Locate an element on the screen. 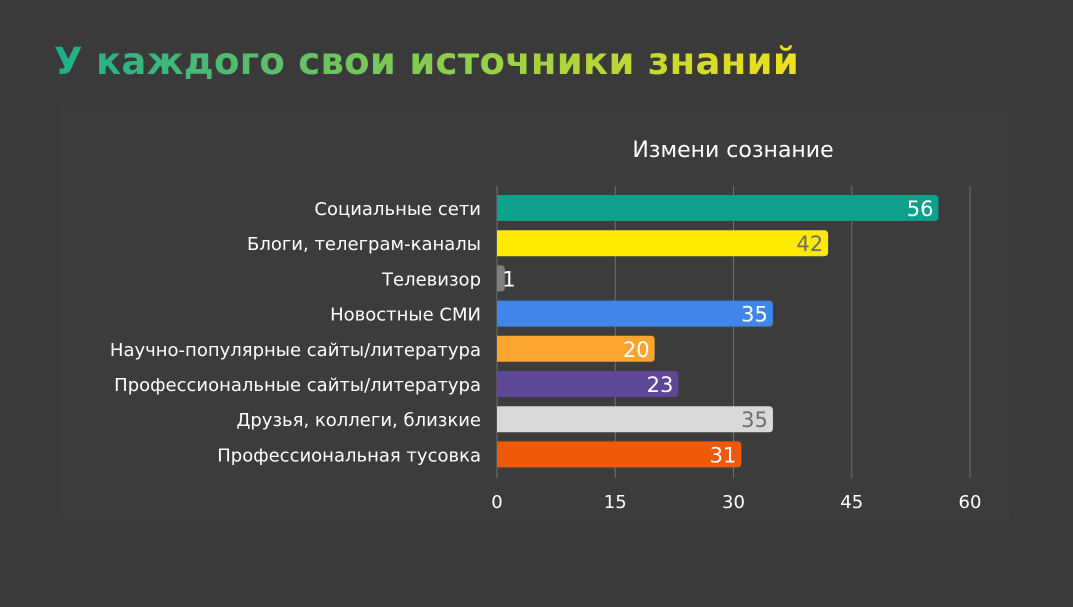  category-label: Социальные сети is located at coordinates (397, 209).